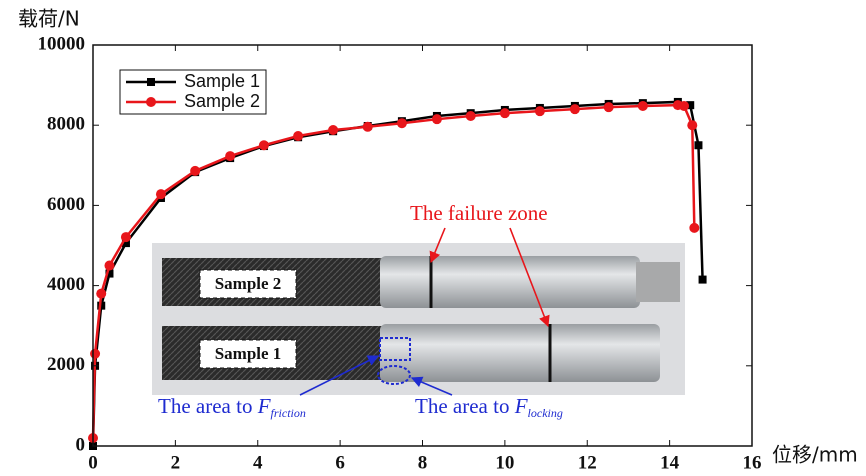 The image size is (866, 476). What do you see at coordinates (93, 462) in the screenshot?
I see `x-tick-label: 0` at bounding box center [93, 462].